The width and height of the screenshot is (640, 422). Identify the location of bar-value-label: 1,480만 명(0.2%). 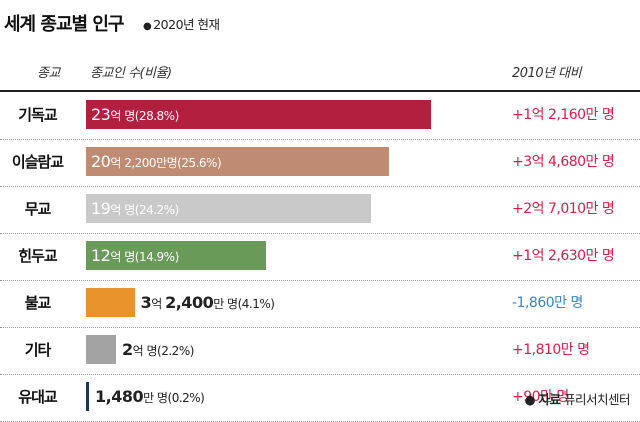
(150, 396).